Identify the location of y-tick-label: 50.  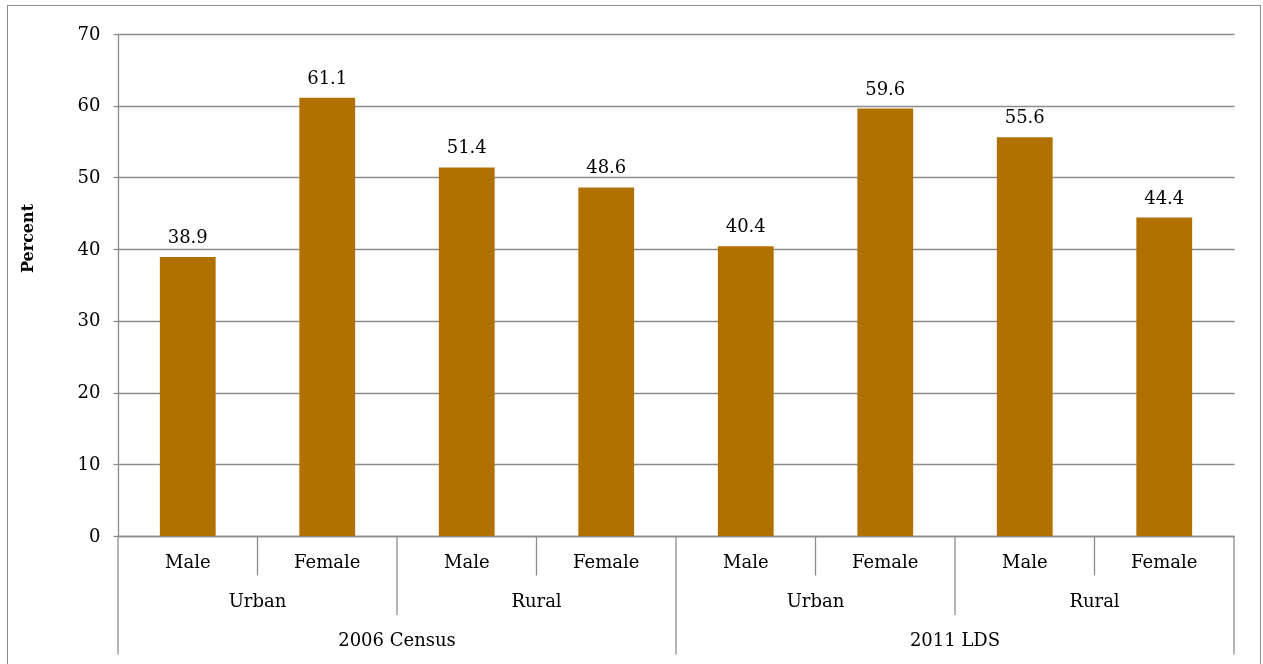
(89, 176).